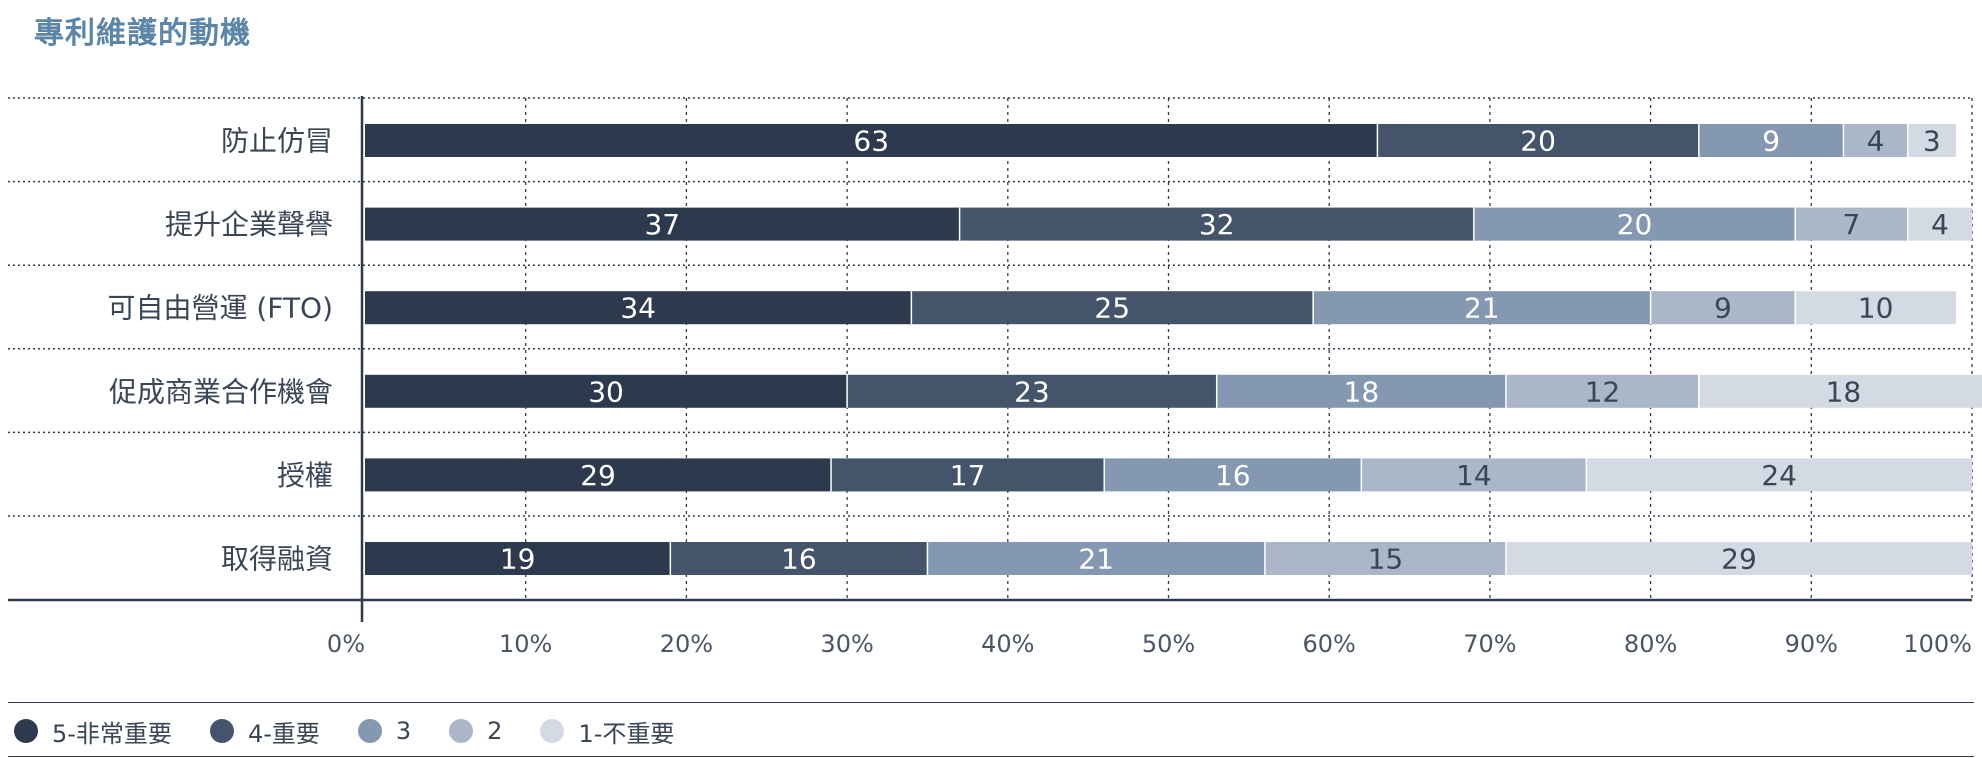 The width and height of the screenshot is (1982, 758). I want to click on category-label: 可自由營運 (FTO), so click(220, 308).